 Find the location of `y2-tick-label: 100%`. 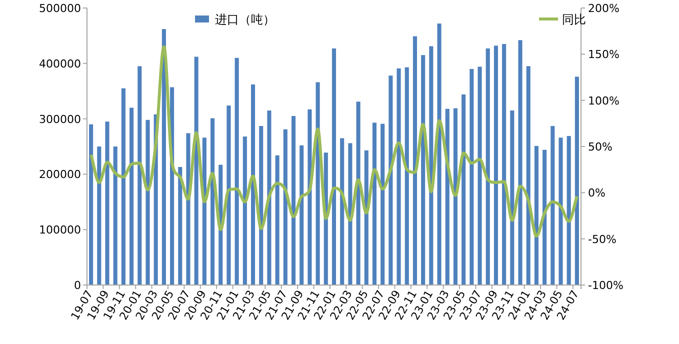

y2-tick-label: 100% is located at coordinates (604, 101).